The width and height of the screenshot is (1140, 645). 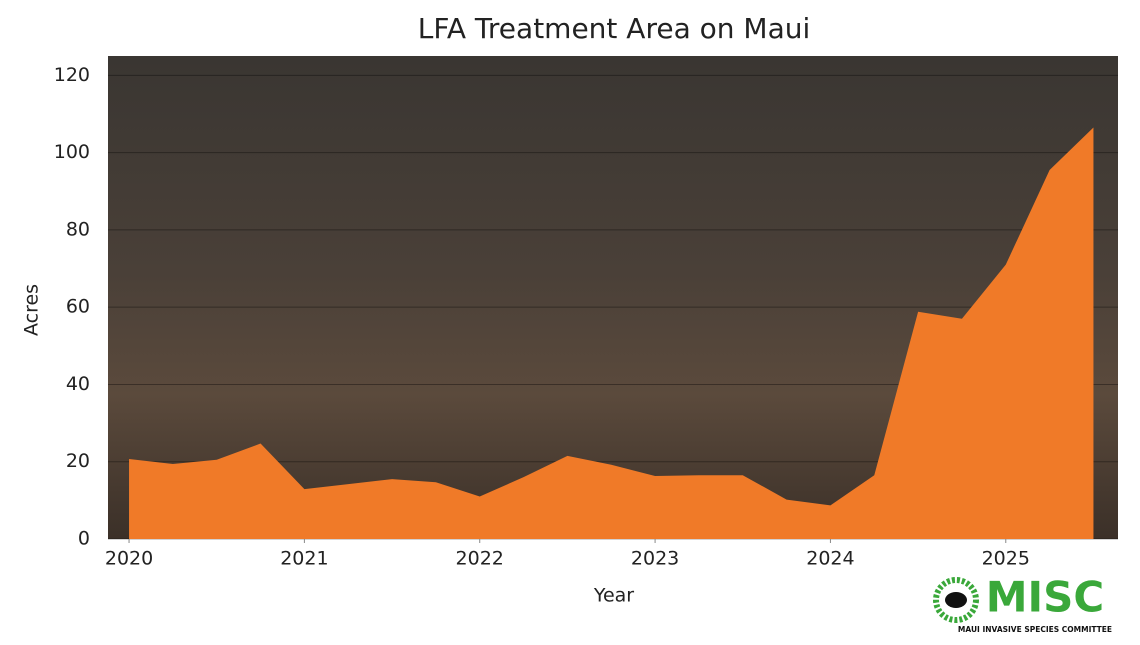 I want to click on chart-title: LFA Treatment Area on Maui, so click(x=614, y=28).